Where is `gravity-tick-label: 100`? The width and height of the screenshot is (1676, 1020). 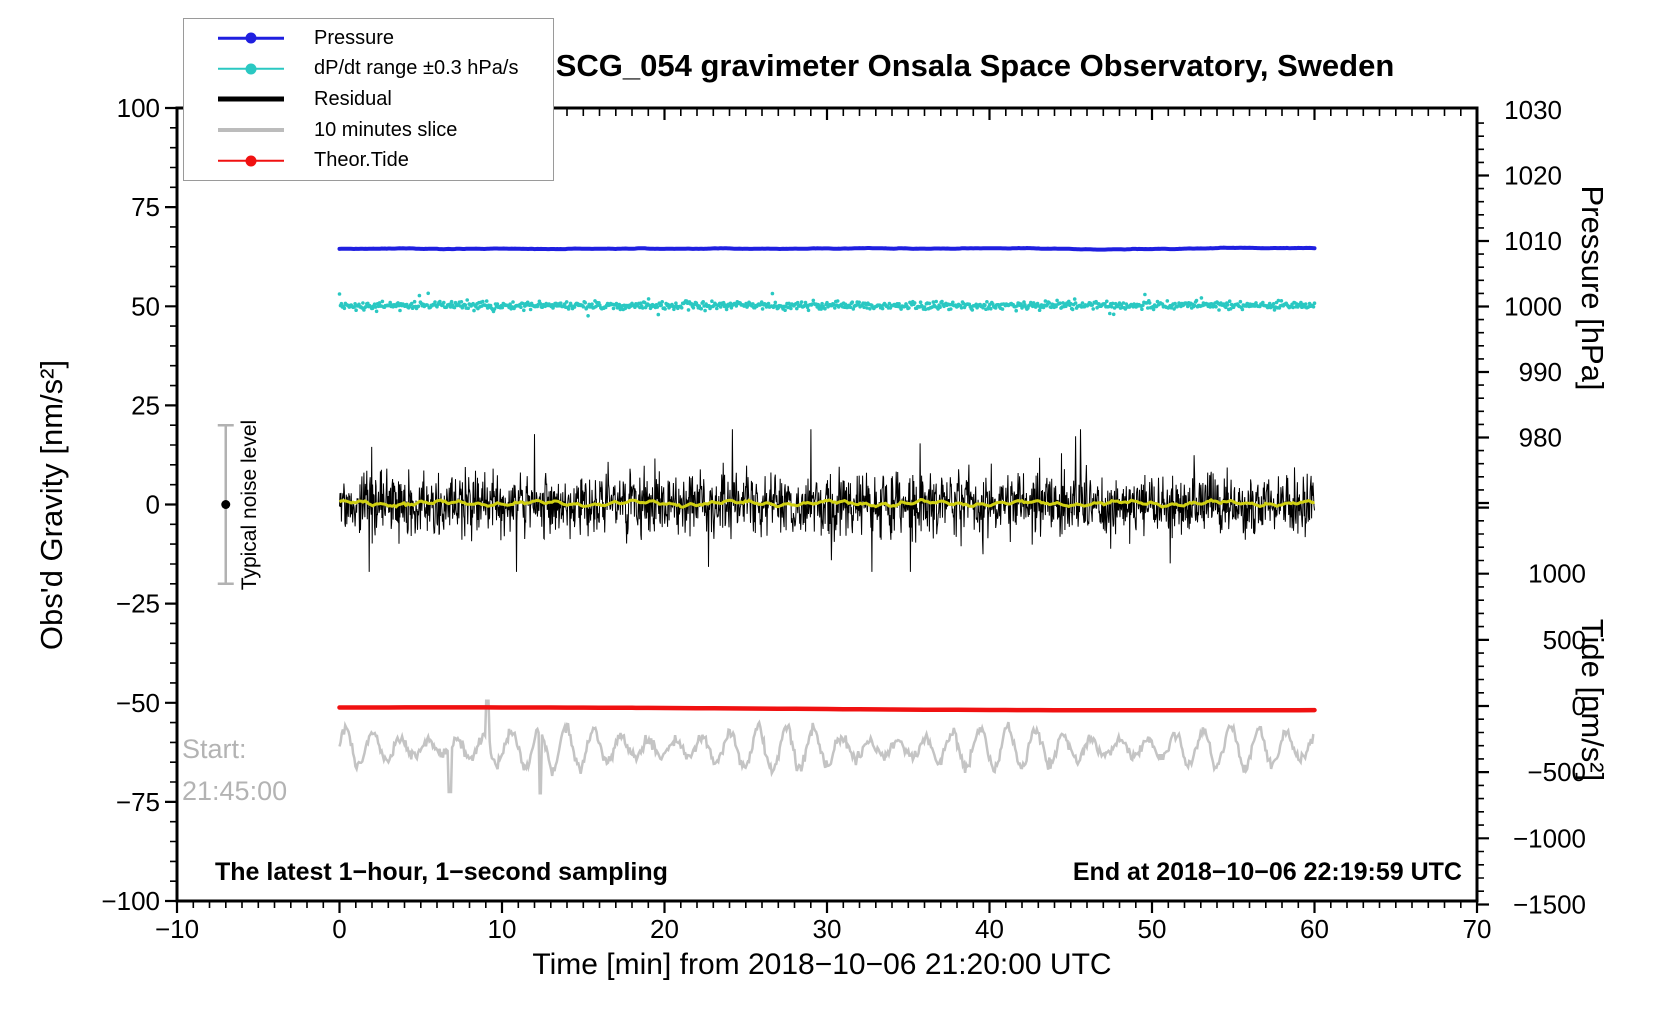 gravity-tick-label: 100 is located at coordinates (138, 108).